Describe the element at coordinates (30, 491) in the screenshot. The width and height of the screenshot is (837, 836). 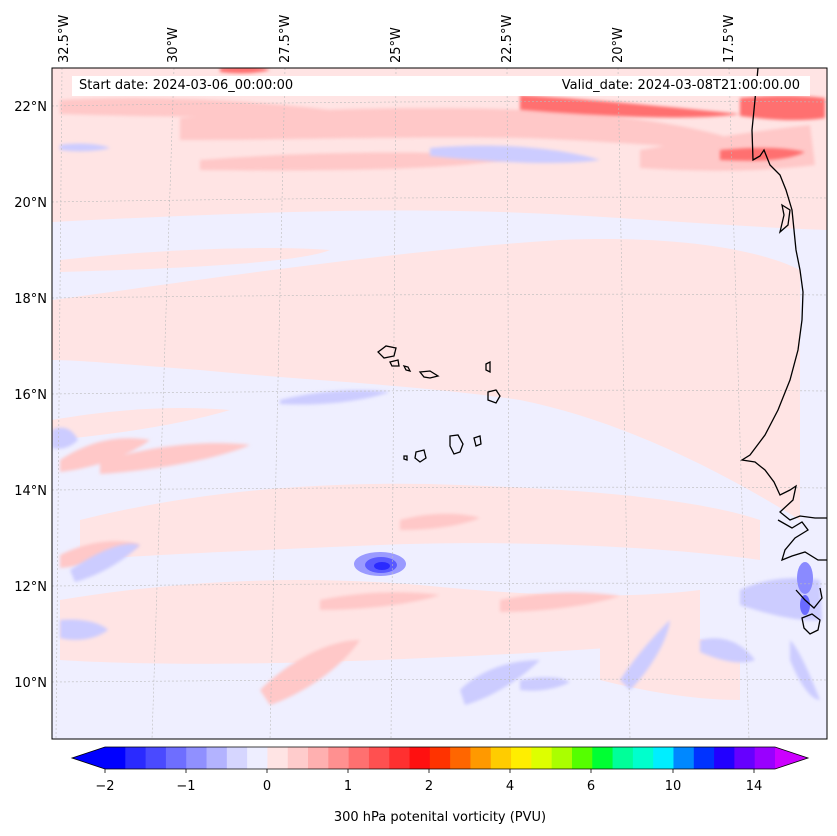
I see `lat-label: 14°N` at that location.